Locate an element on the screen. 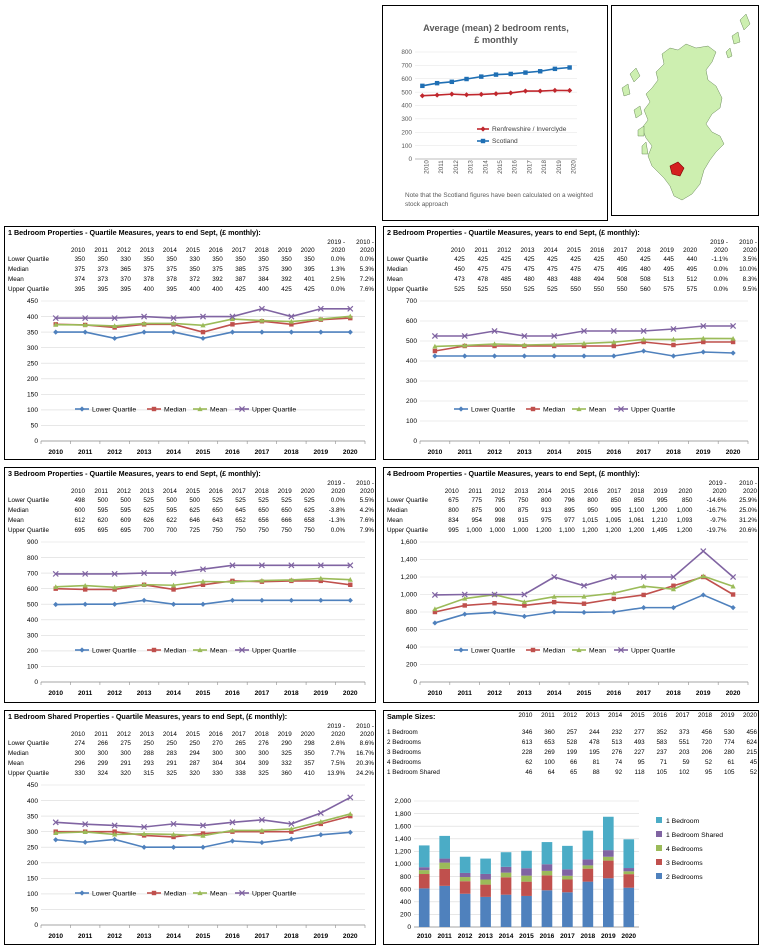 Image resolution: width=763 pixels, height=949 pixels. table-cell: 550 is located at coordinates (506, 289).